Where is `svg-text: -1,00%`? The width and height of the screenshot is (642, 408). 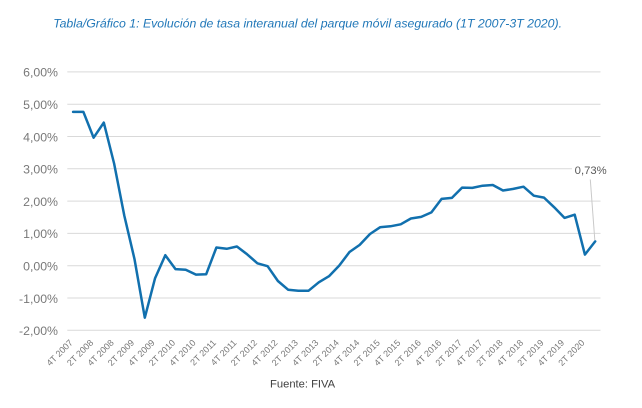 svg-text: -1,00% is located at coordinates (38, 299).